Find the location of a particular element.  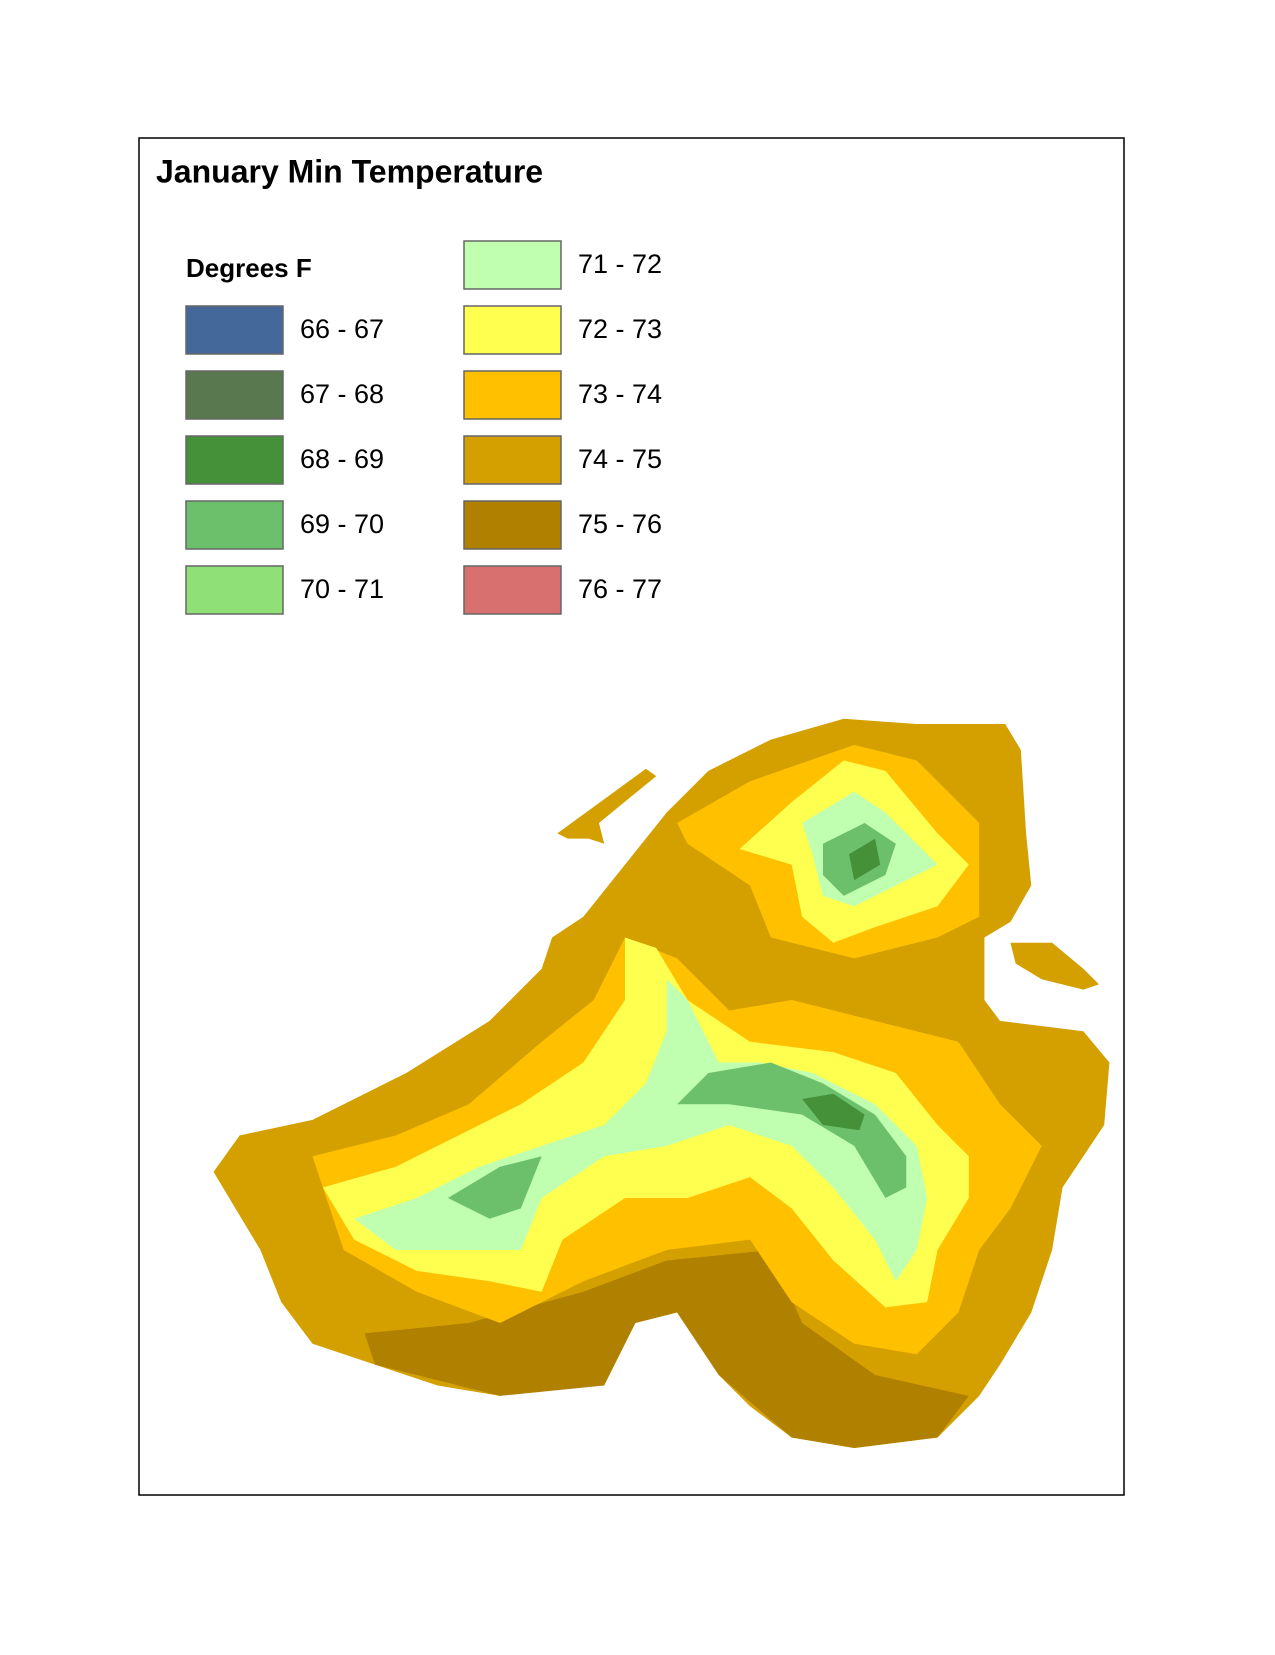

legend-label: 66 - 67 is located at coordinates (342, 329).